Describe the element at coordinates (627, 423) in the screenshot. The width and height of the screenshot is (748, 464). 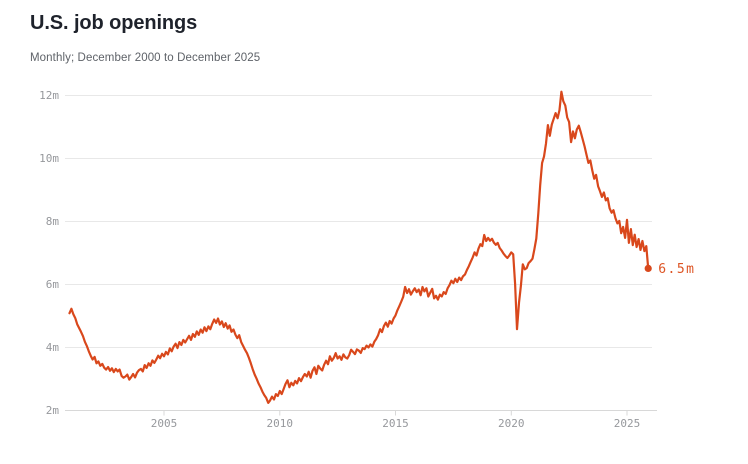
I see `x-axis-label: 2025` at that location.